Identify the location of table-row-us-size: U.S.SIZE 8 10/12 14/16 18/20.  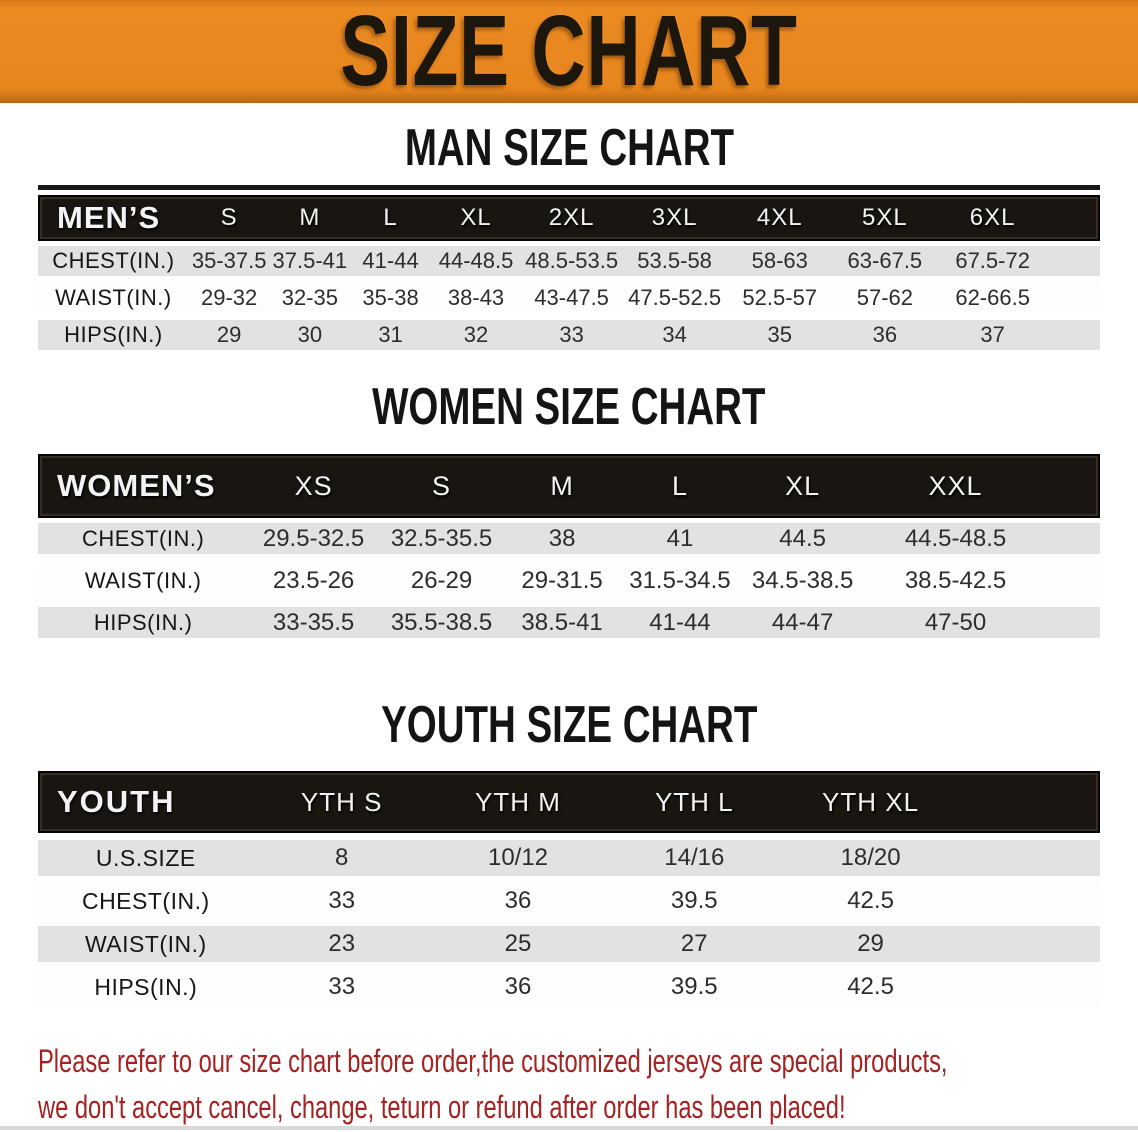
(569, 858).